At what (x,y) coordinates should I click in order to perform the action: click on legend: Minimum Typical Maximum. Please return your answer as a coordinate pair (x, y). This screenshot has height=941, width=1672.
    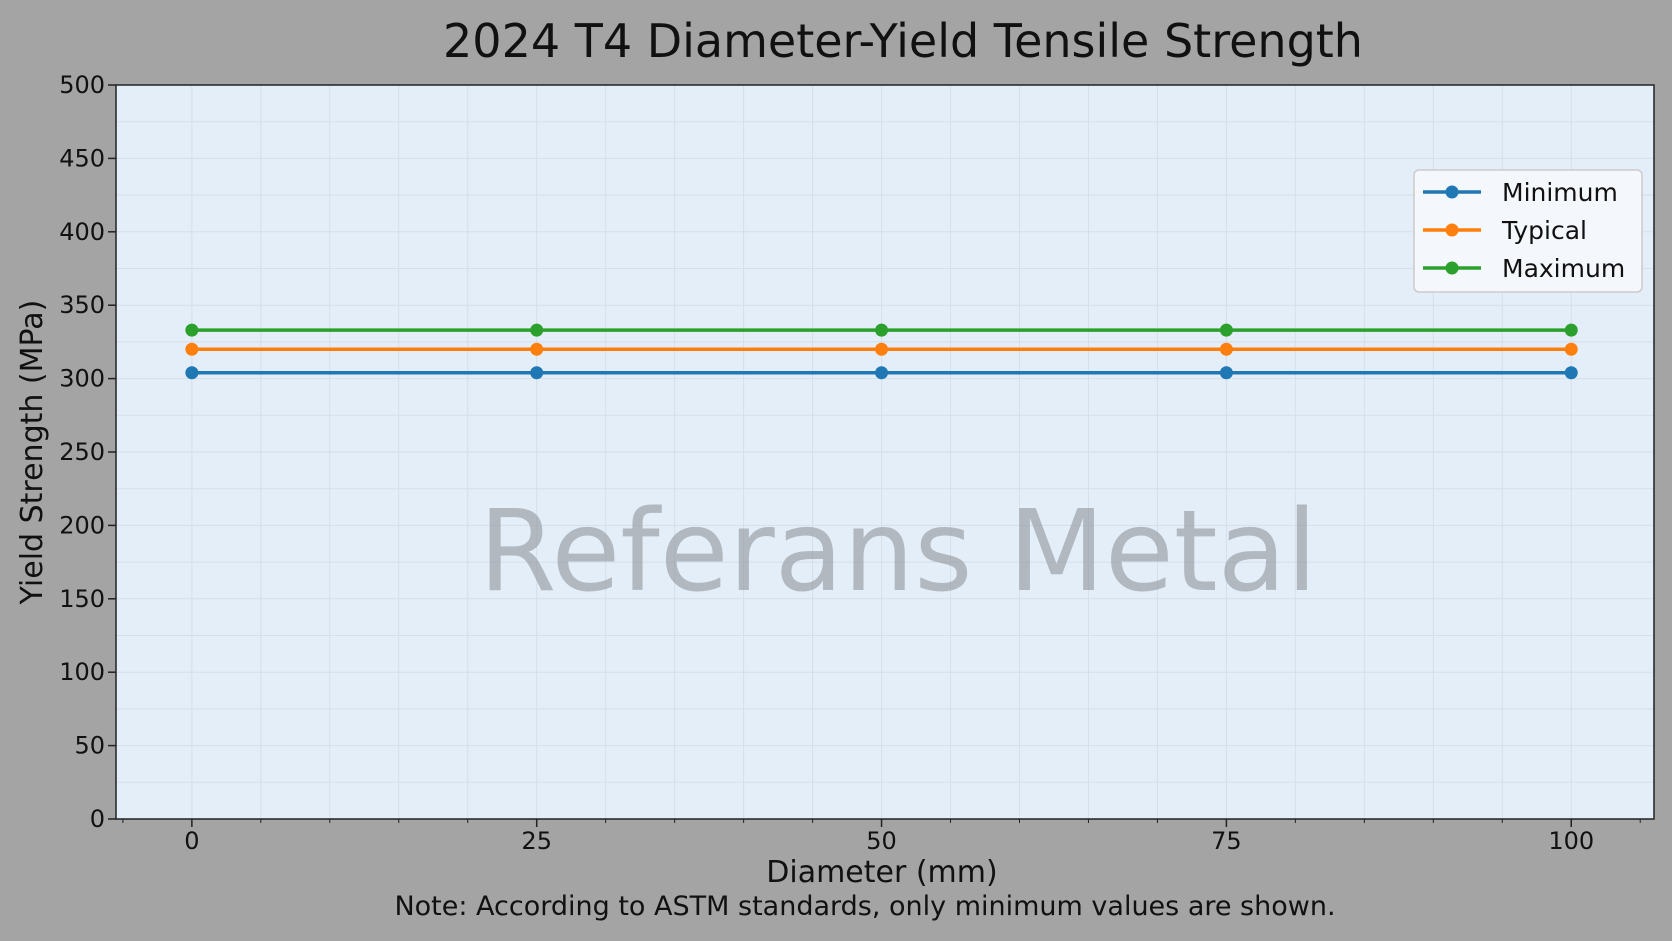
    Looking at the image, I should click on (1528, 231).